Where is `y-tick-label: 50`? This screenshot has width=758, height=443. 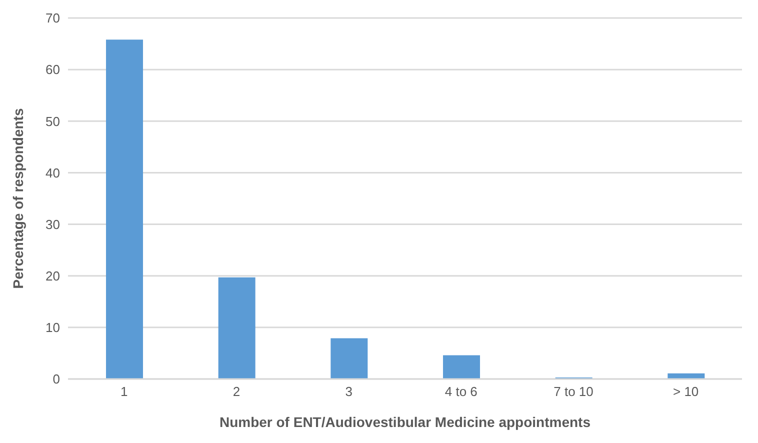 y-tick-label: 50 is located at coordinates (53, 121).